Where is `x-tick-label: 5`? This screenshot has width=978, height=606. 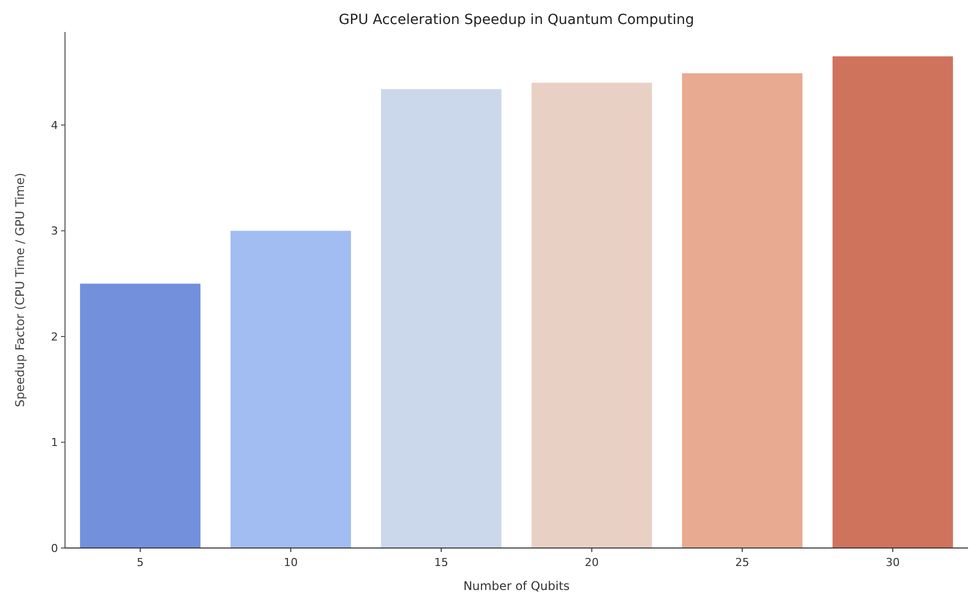 x-tick-label: 5 is located at coordinates (140, 562).